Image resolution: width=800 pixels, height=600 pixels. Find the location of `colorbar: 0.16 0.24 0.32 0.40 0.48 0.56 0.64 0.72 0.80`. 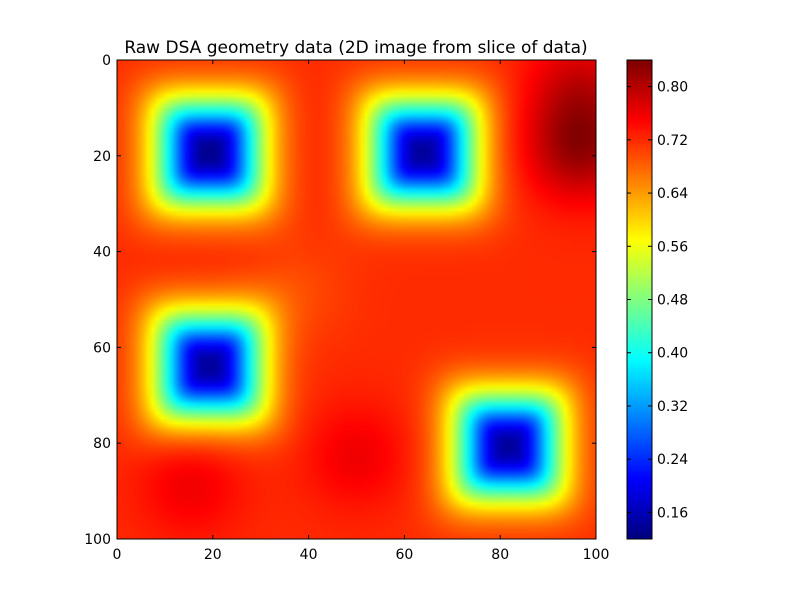

colorbar: 0.16 0.24 0.32 0.40 0.48 0.56 0.64 0.72 0.80 is located at coordinates (657, 299).